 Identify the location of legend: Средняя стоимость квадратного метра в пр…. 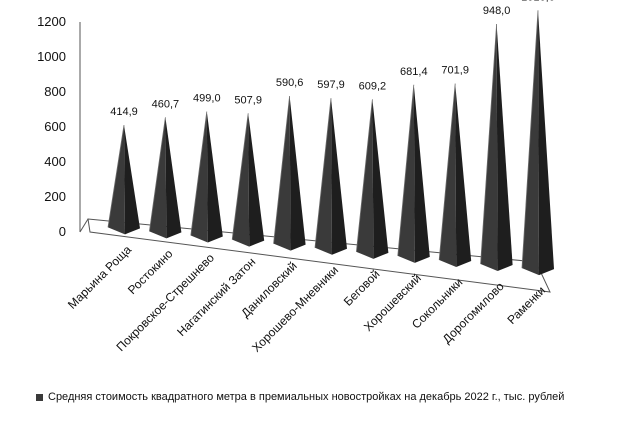
(300, 397).